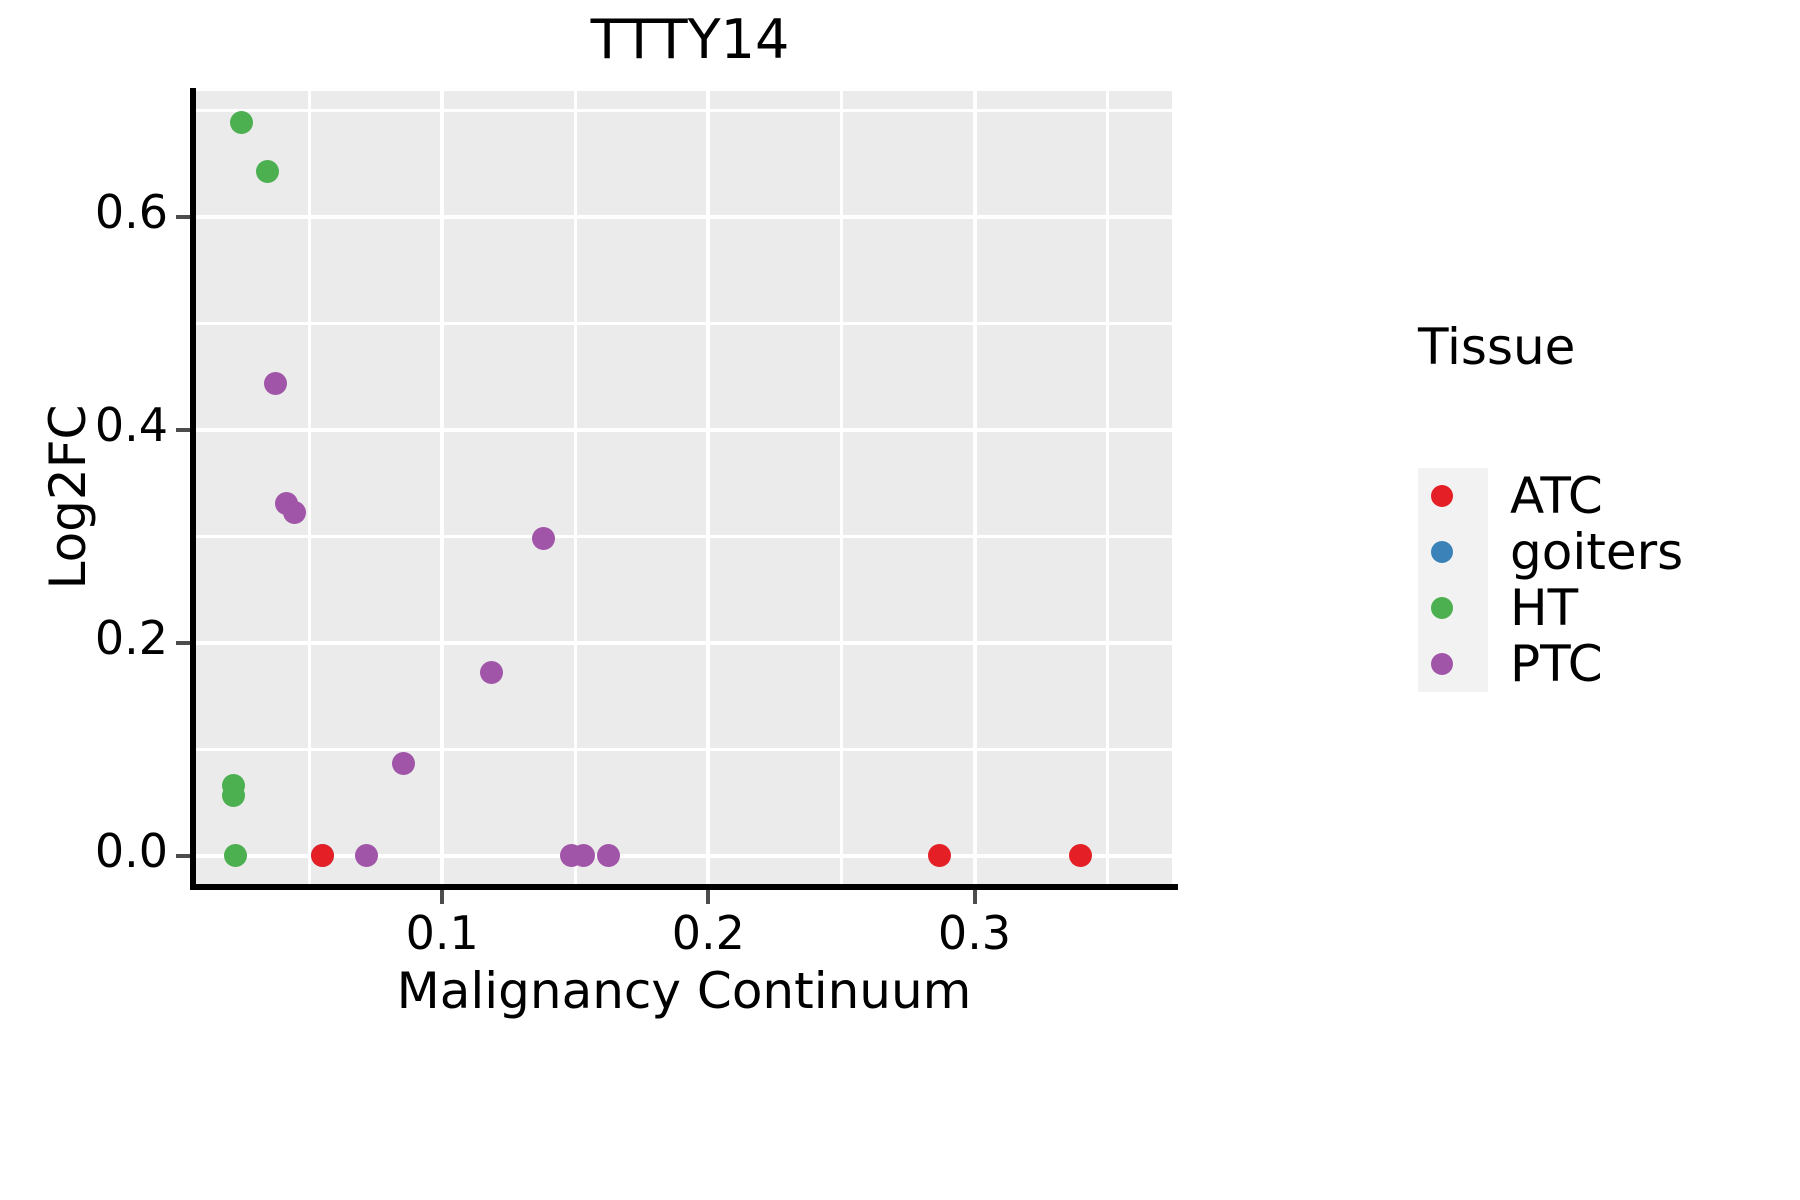  What do you see at coordinates (1556, 664) in the screenshot?
I see `legend-item-label: PTC` at bounding box center [1556, 664].